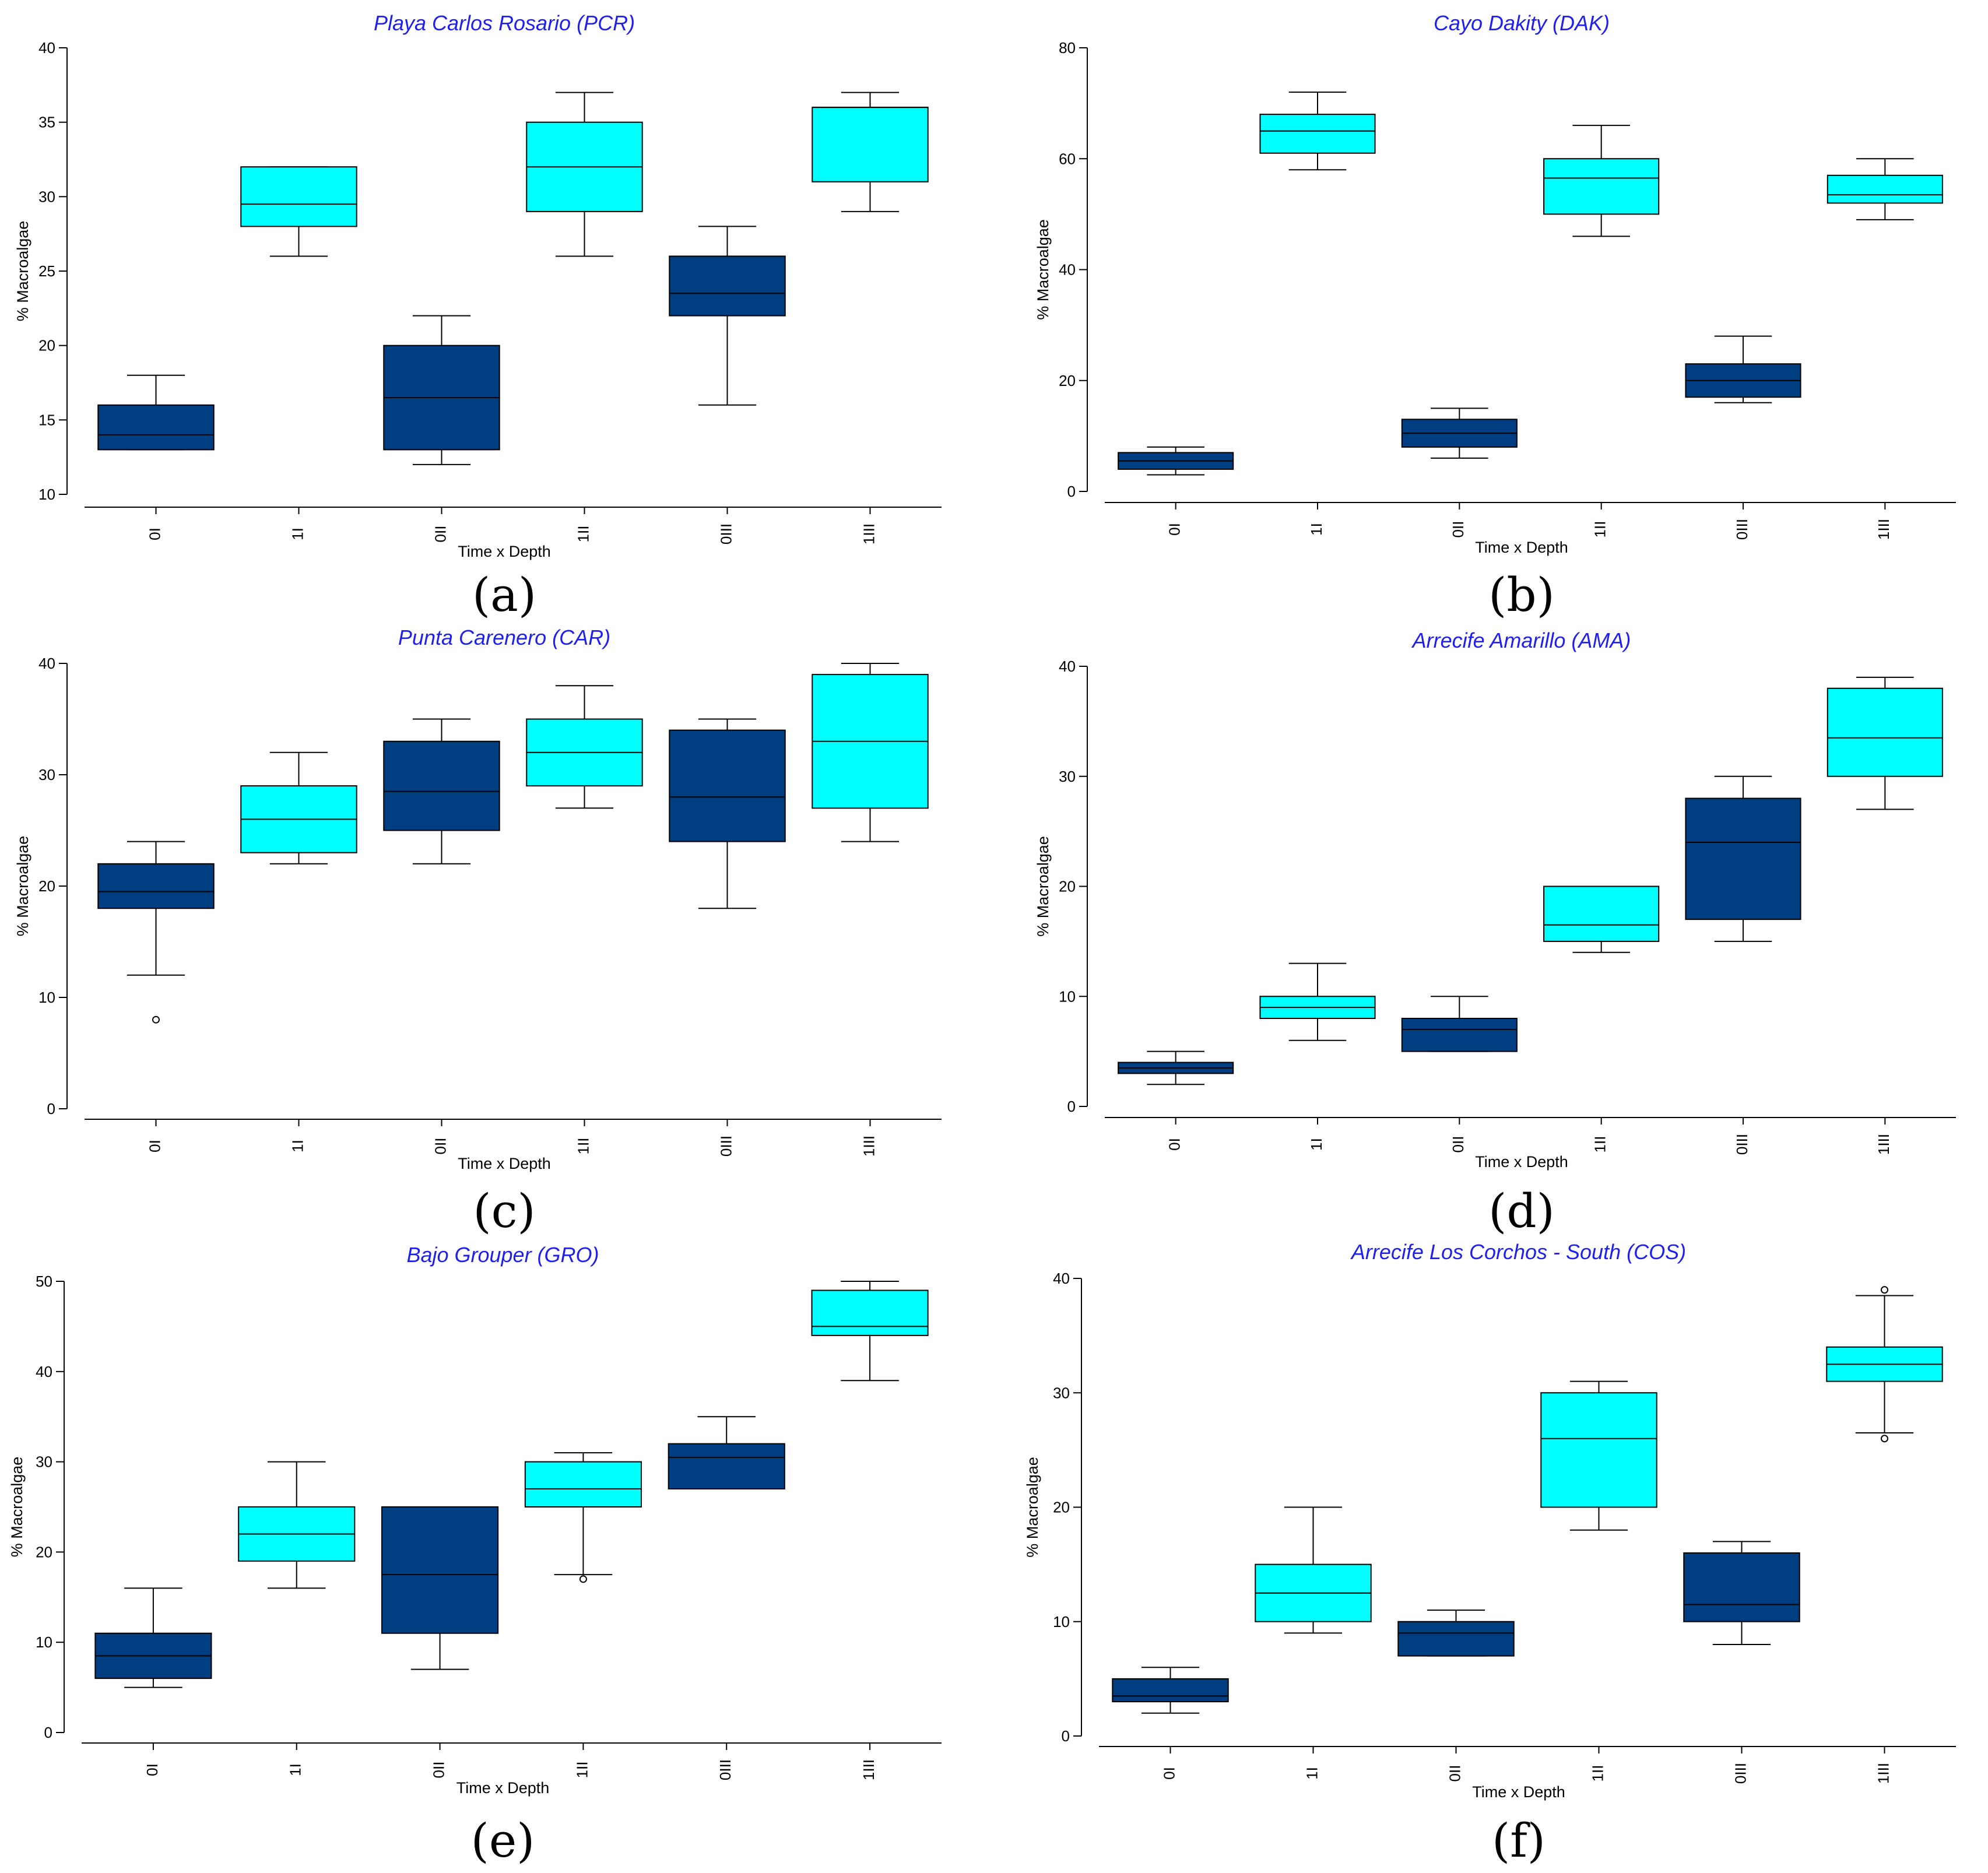 The image size is (1988, 1873). I want to click on chart-title: Arrecife Amarillo (AMA), so click(1521, 640).